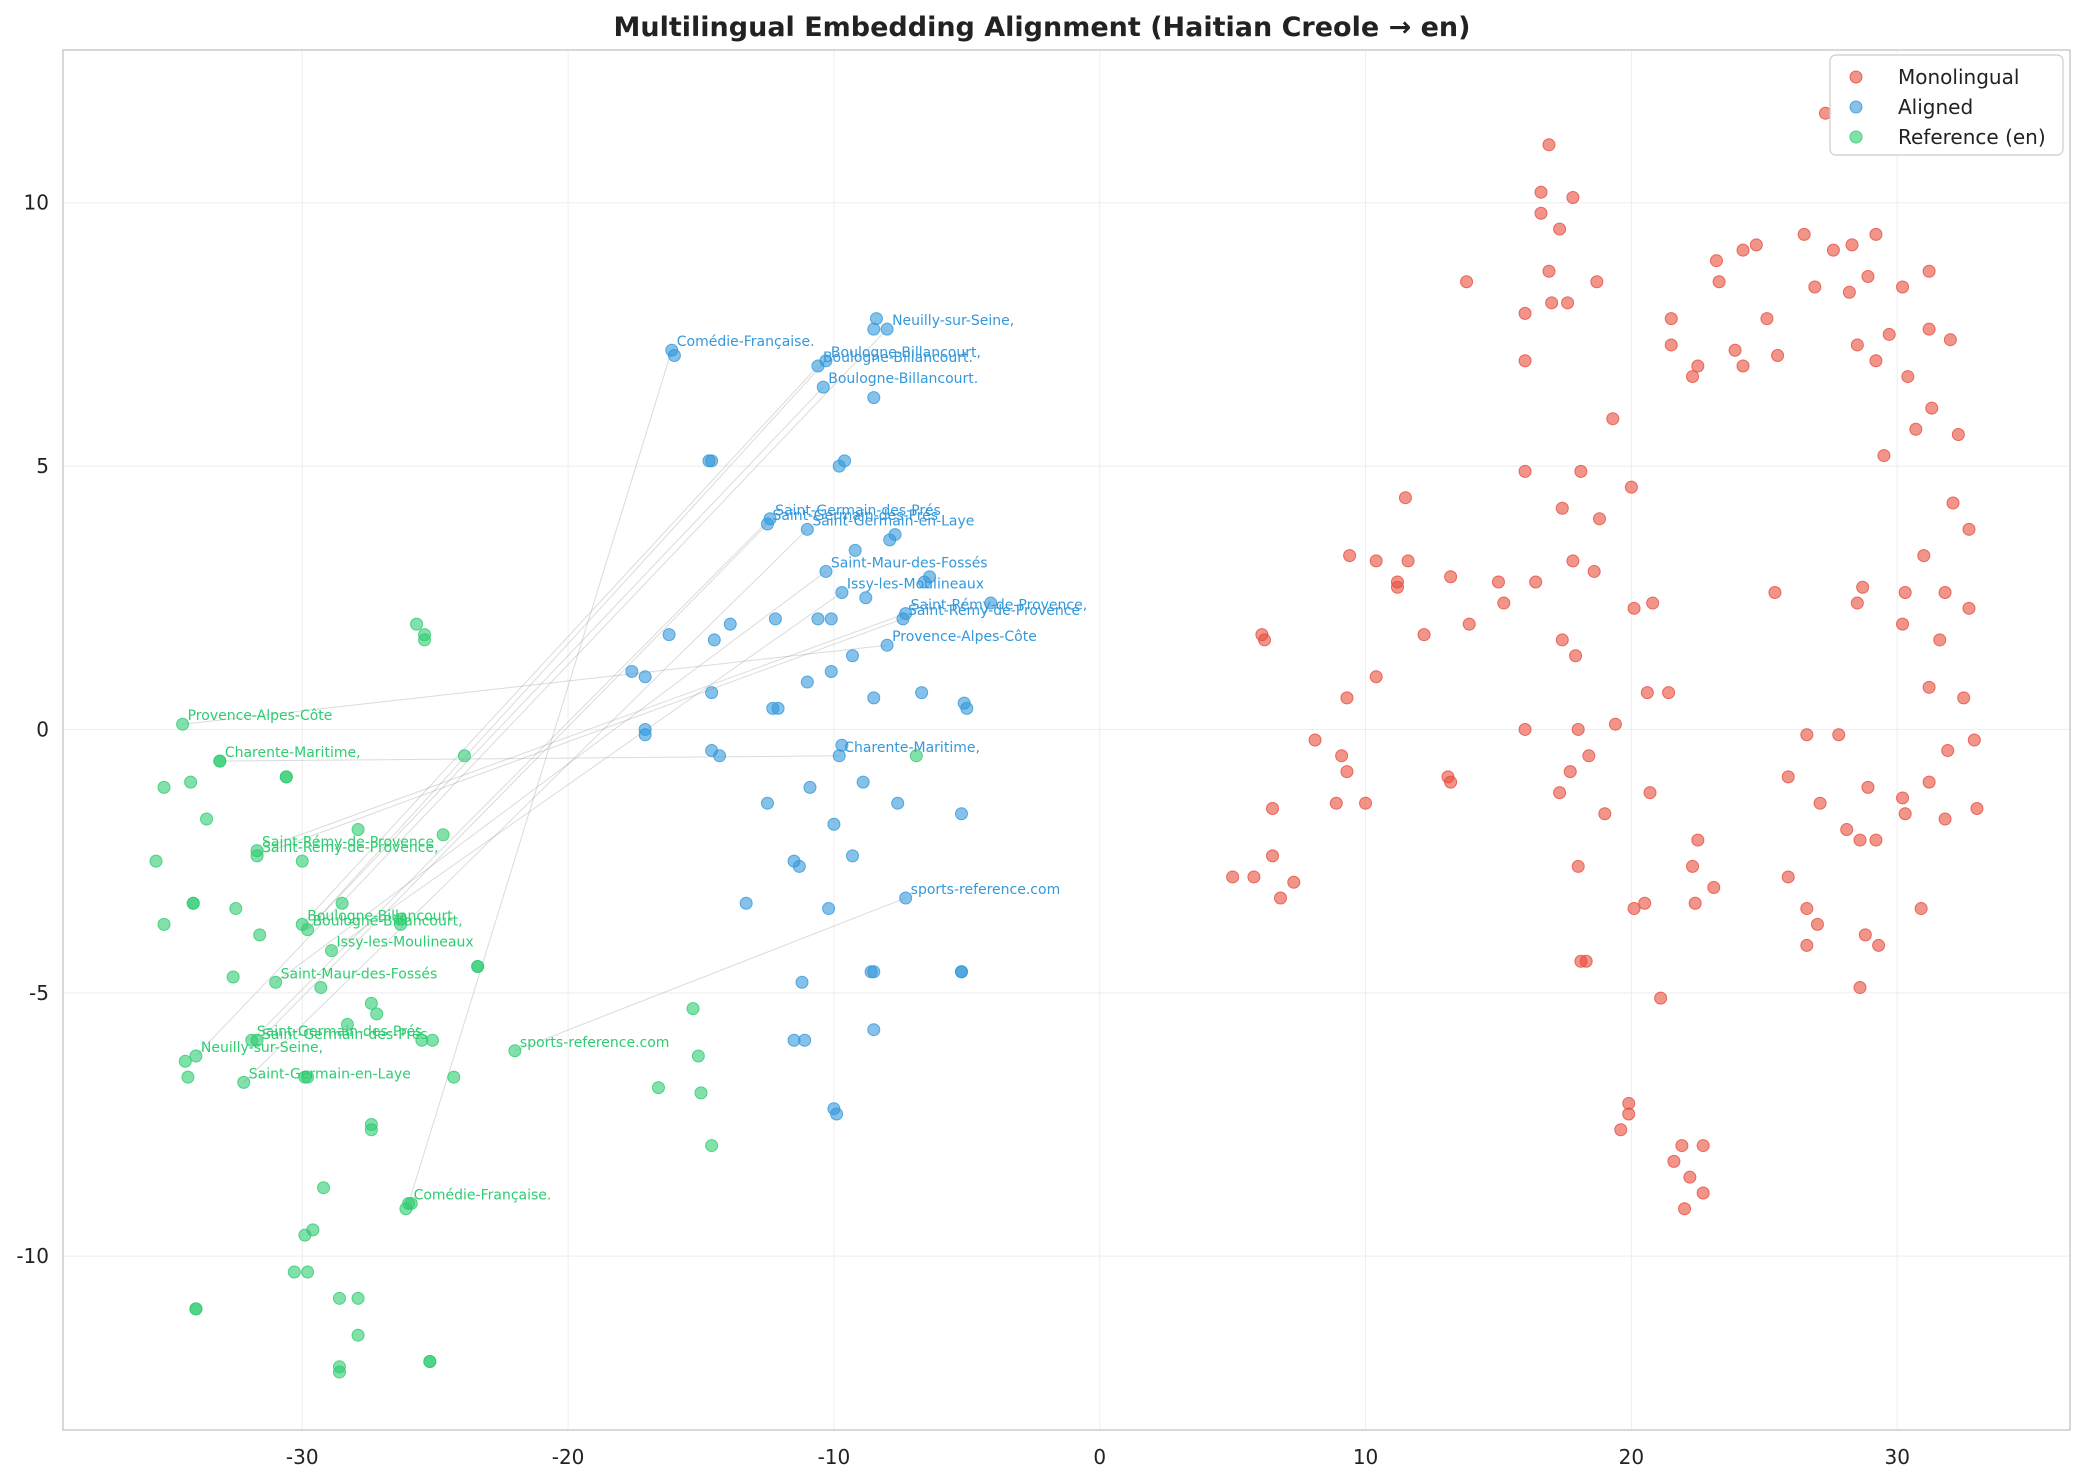 This screenshot has height=1483, width=2085. What do you see at coordinates (32, 1256) in the screenshot?
I see `y-tick-label: -10` at bounding box center [32, 1256].